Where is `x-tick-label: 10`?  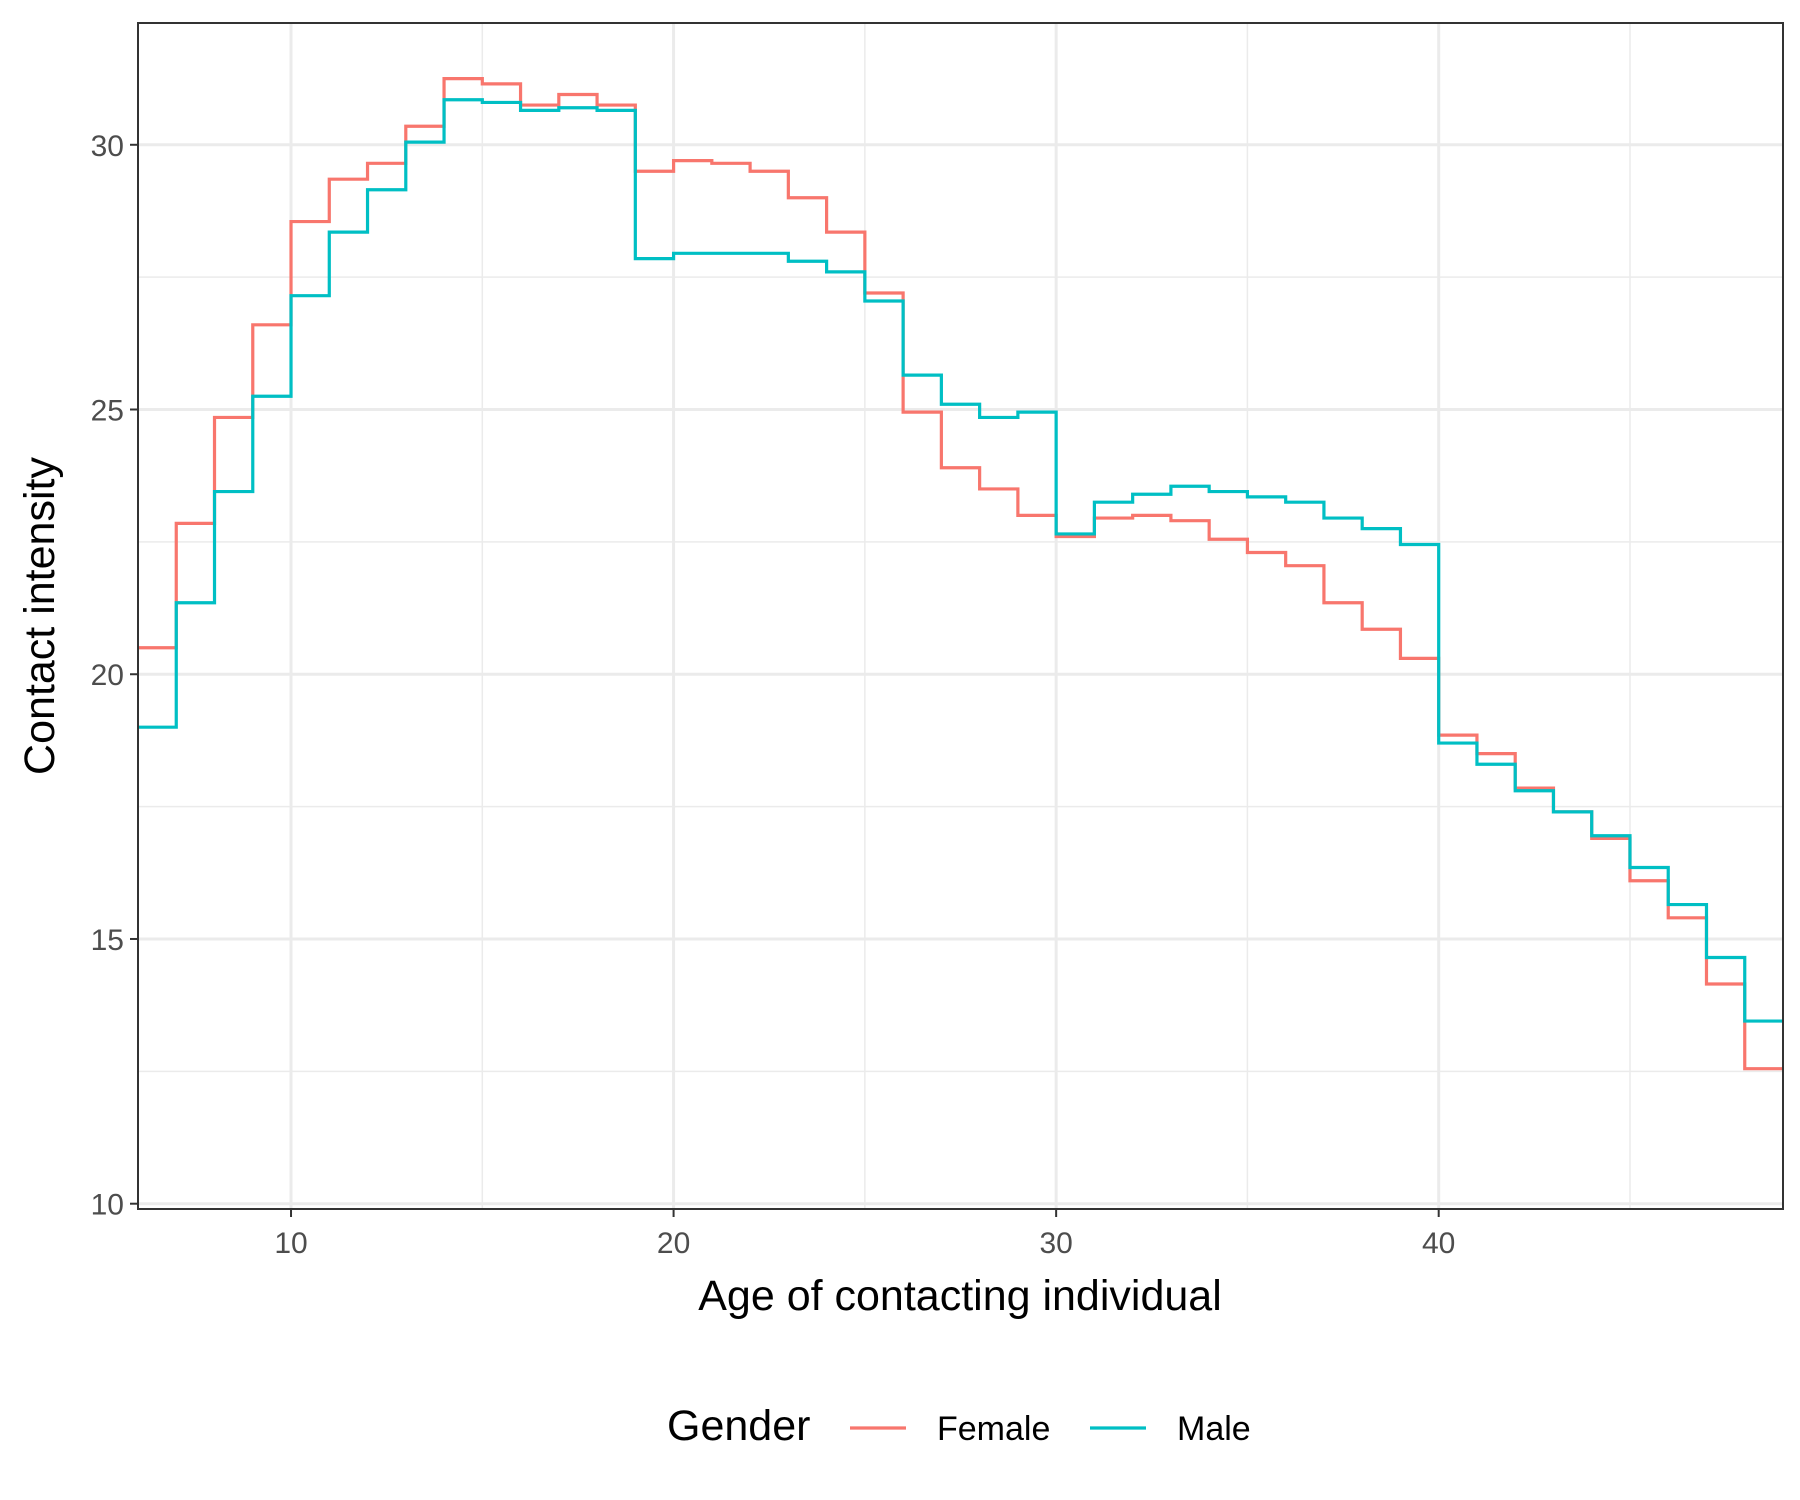 x-tick-label: 10 is located at coordinates (290, 1243).